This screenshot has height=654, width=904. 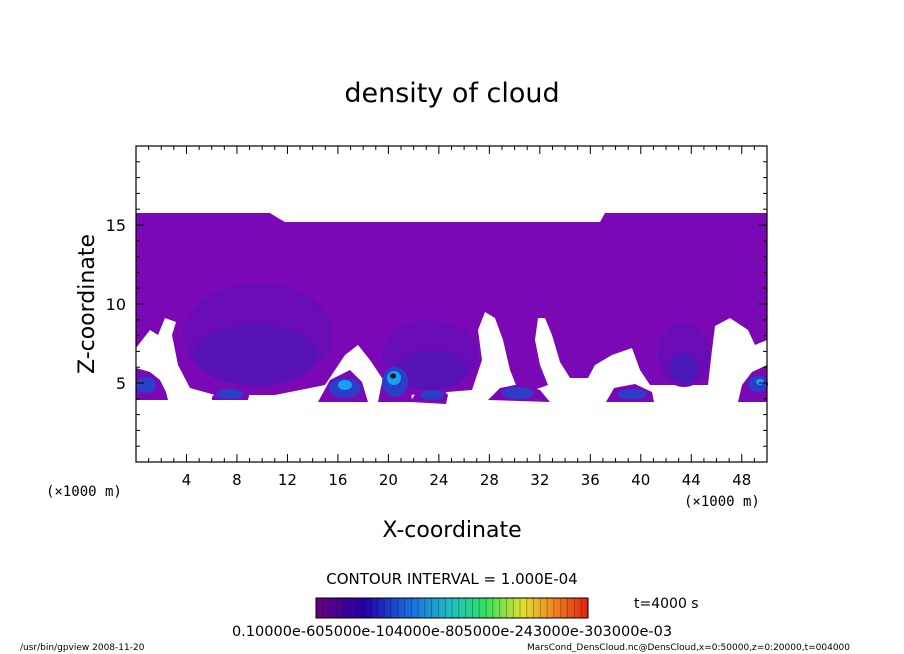 What do you see at coordinates (666, 604) in the screenshot?
I see `time-label: t=4000 s` at bounding box center [666, 604].